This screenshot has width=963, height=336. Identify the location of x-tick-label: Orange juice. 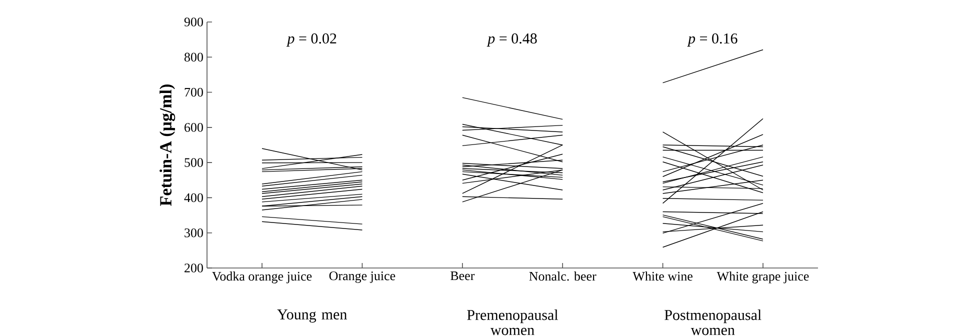
(362, 277).